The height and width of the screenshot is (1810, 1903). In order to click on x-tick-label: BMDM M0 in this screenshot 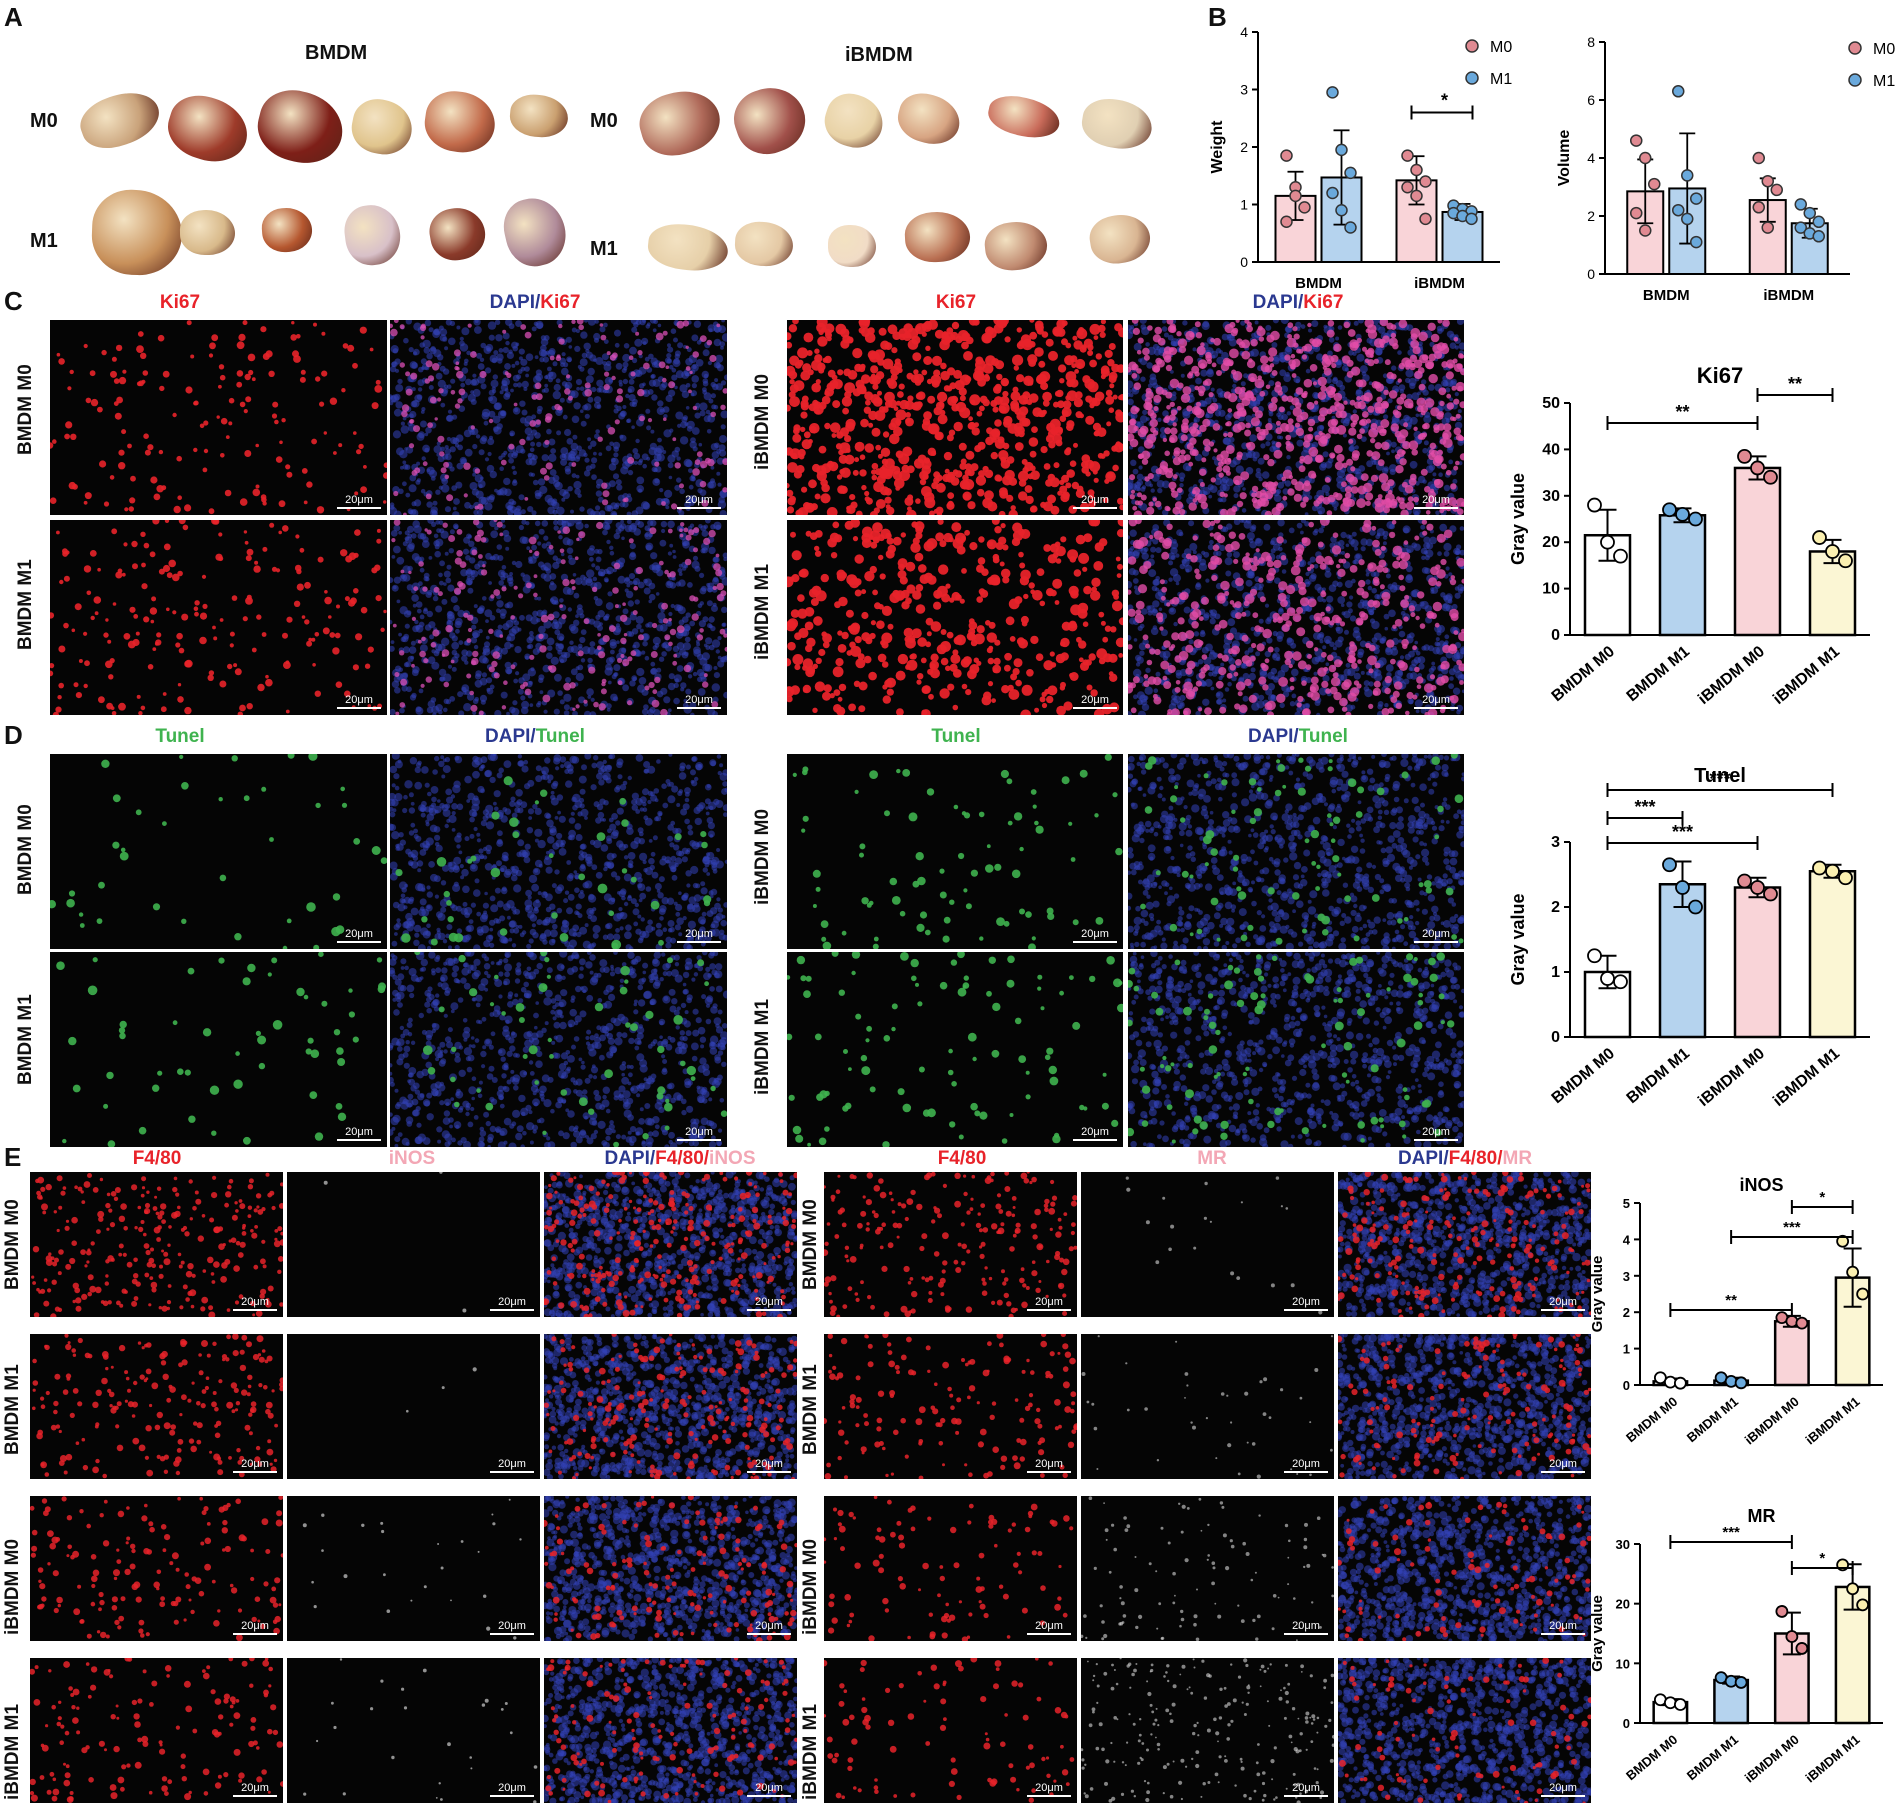, I will do `click(1651, 1757)`.